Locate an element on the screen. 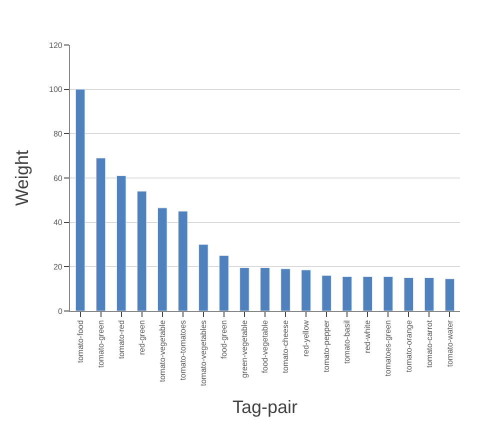  x-tick-label: tomato-carrot is located at coordinates (429, 343).